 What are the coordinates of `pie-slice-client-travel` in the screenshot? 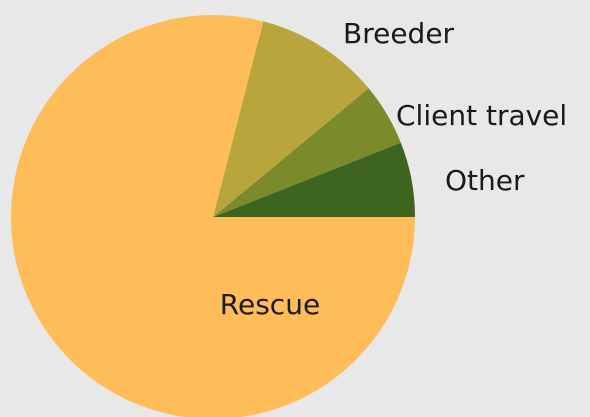 It's located at (307, 152).